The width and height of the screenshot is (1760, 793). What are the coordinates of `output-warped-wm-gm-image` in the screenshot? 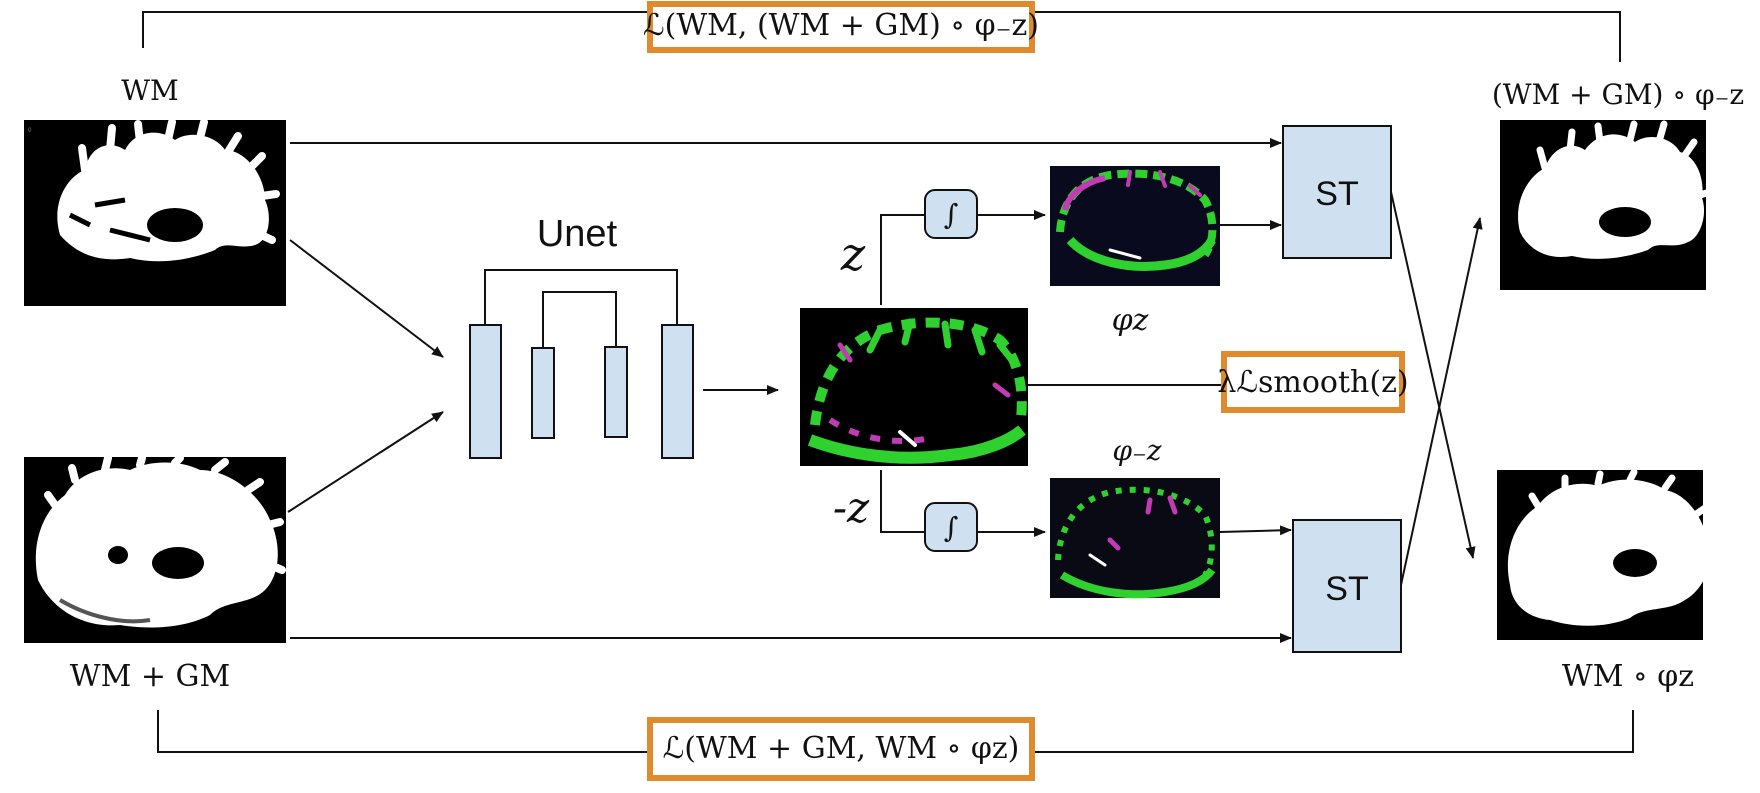 It's located at (1607, 205).